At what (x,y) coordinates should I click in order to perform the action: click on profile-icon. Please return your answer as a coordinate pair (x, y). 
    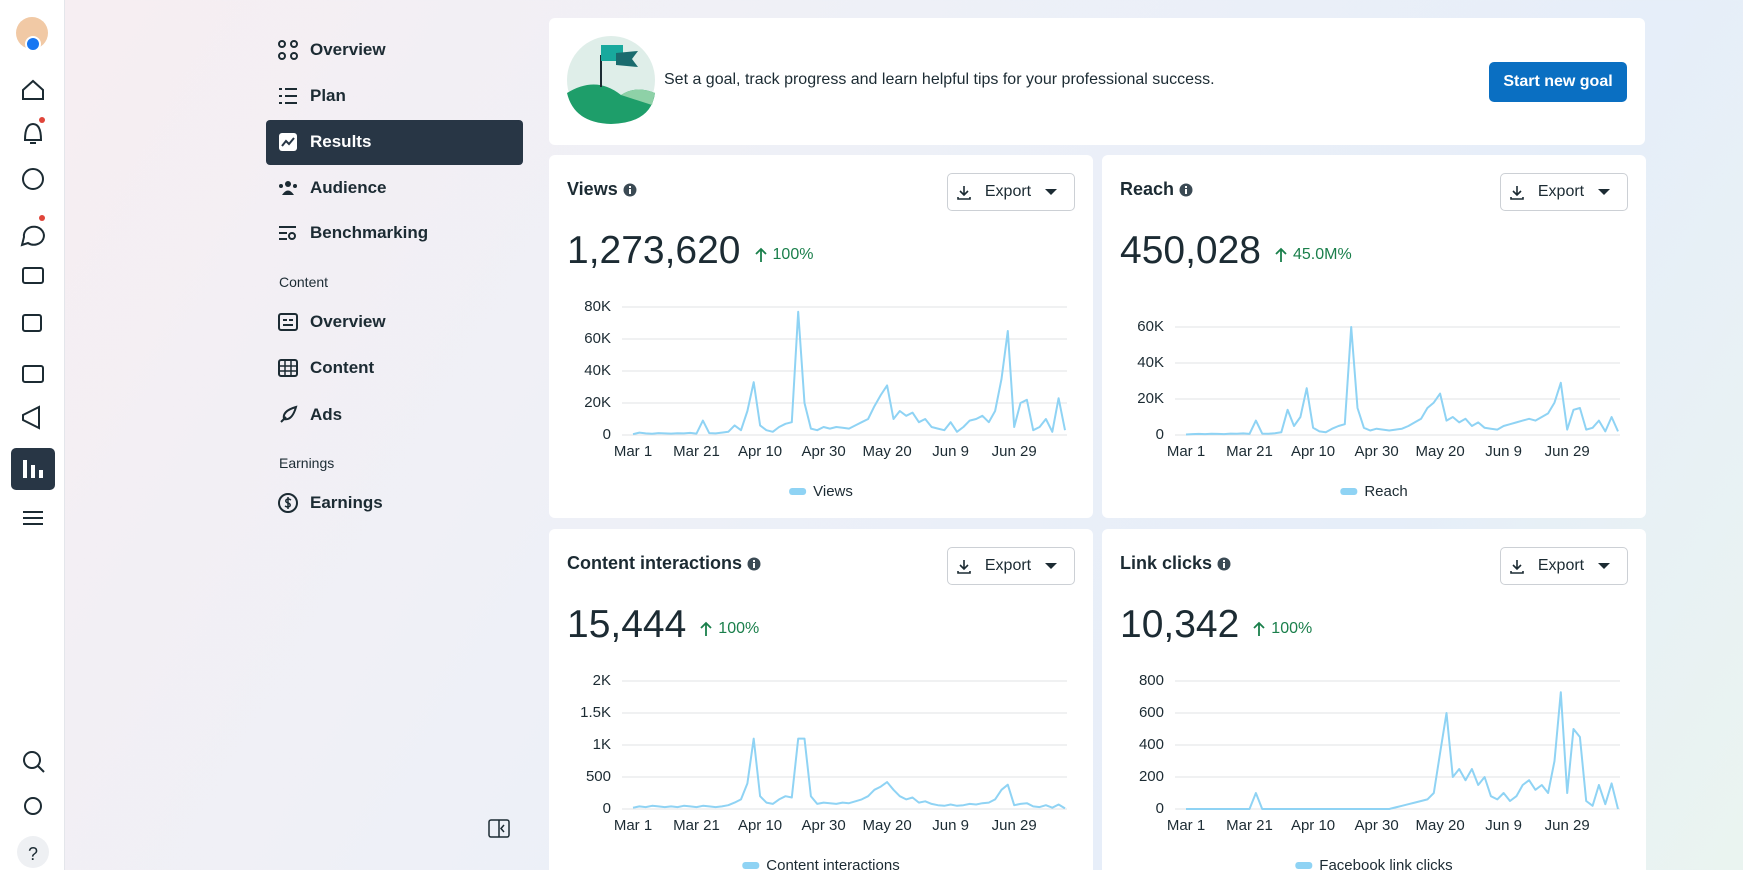
    Looking at the image, I should click on (33, 275).